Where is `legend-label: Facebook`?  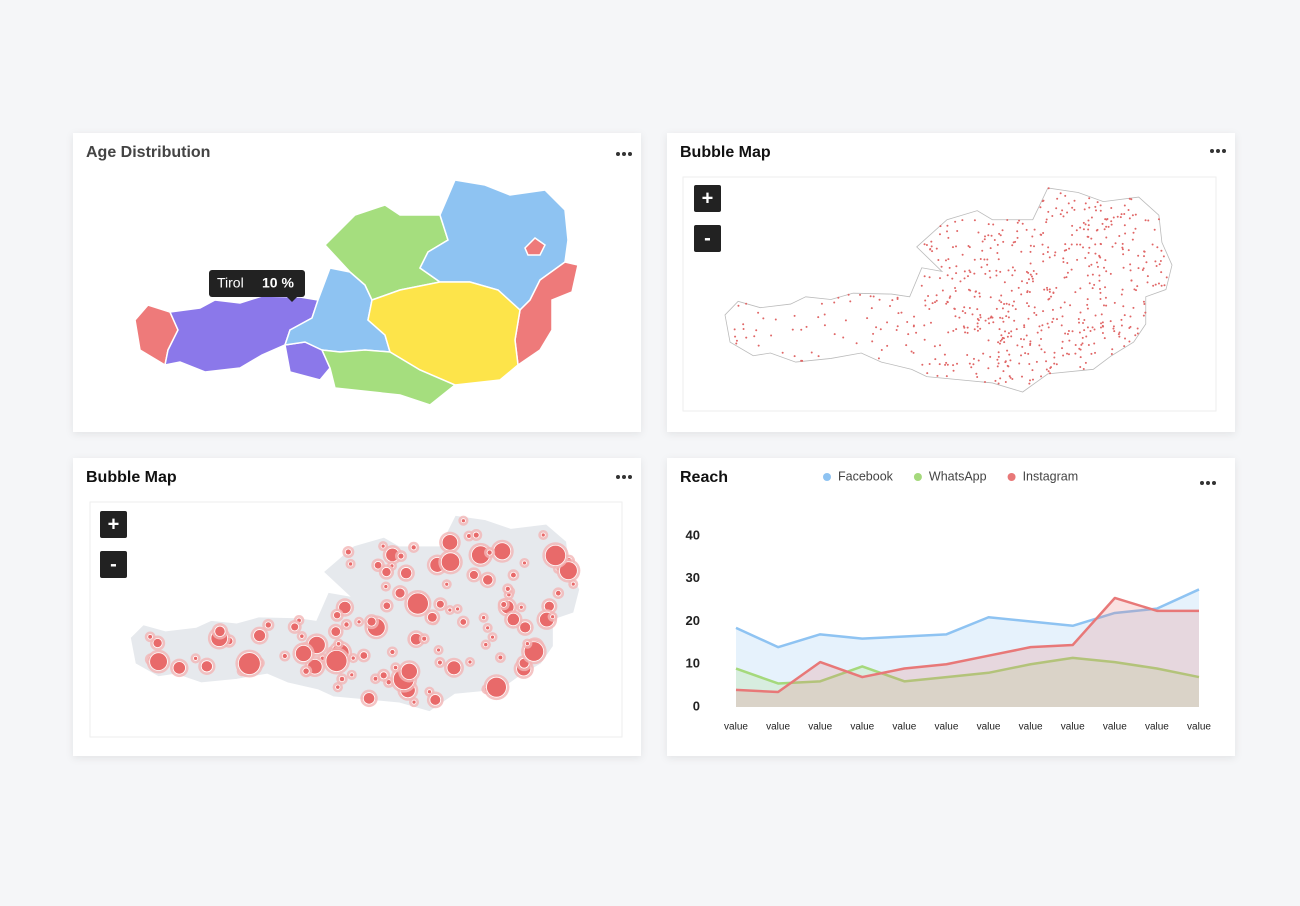
legend-label: Facebook is located at coordinates (866, 476).